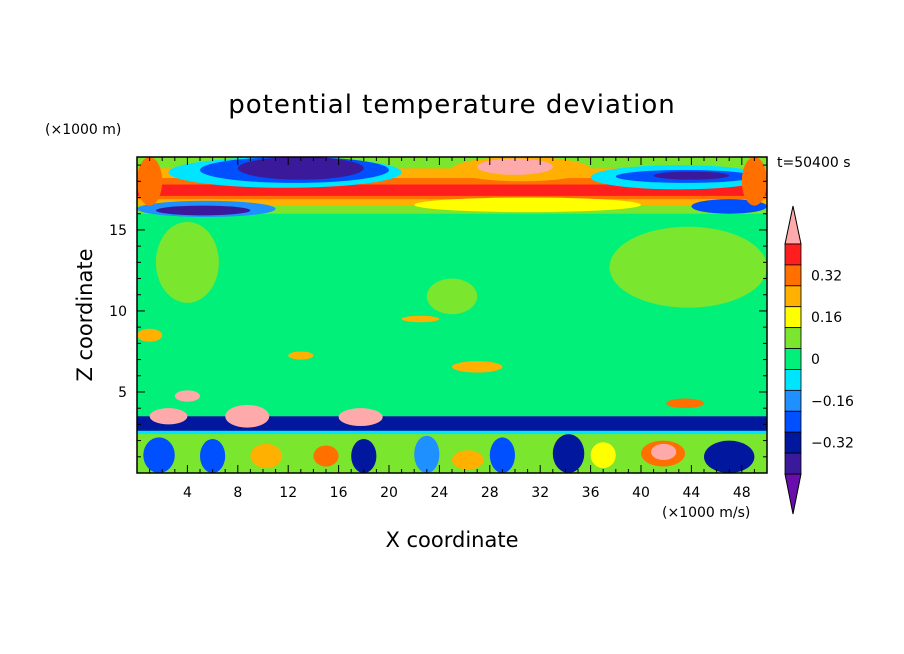  What do you see at coordinates (641, 493) in the screenshot?
I see `x-tick-label-40: 40` at bounding box center [641, 493].